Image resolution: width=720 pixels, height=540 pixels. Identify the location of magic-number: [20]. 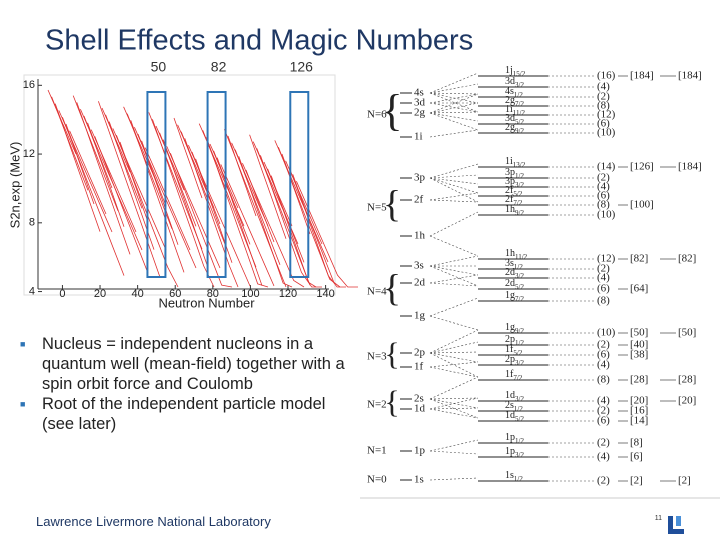
(639, 401).